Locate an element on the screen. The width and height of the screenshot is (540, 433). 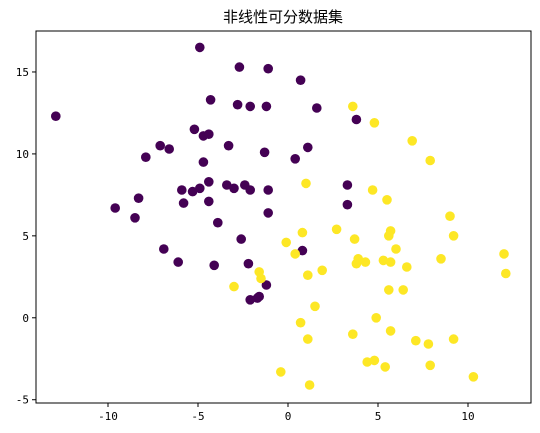
x-tick-label: -10 is located at coordinates (108, 416).